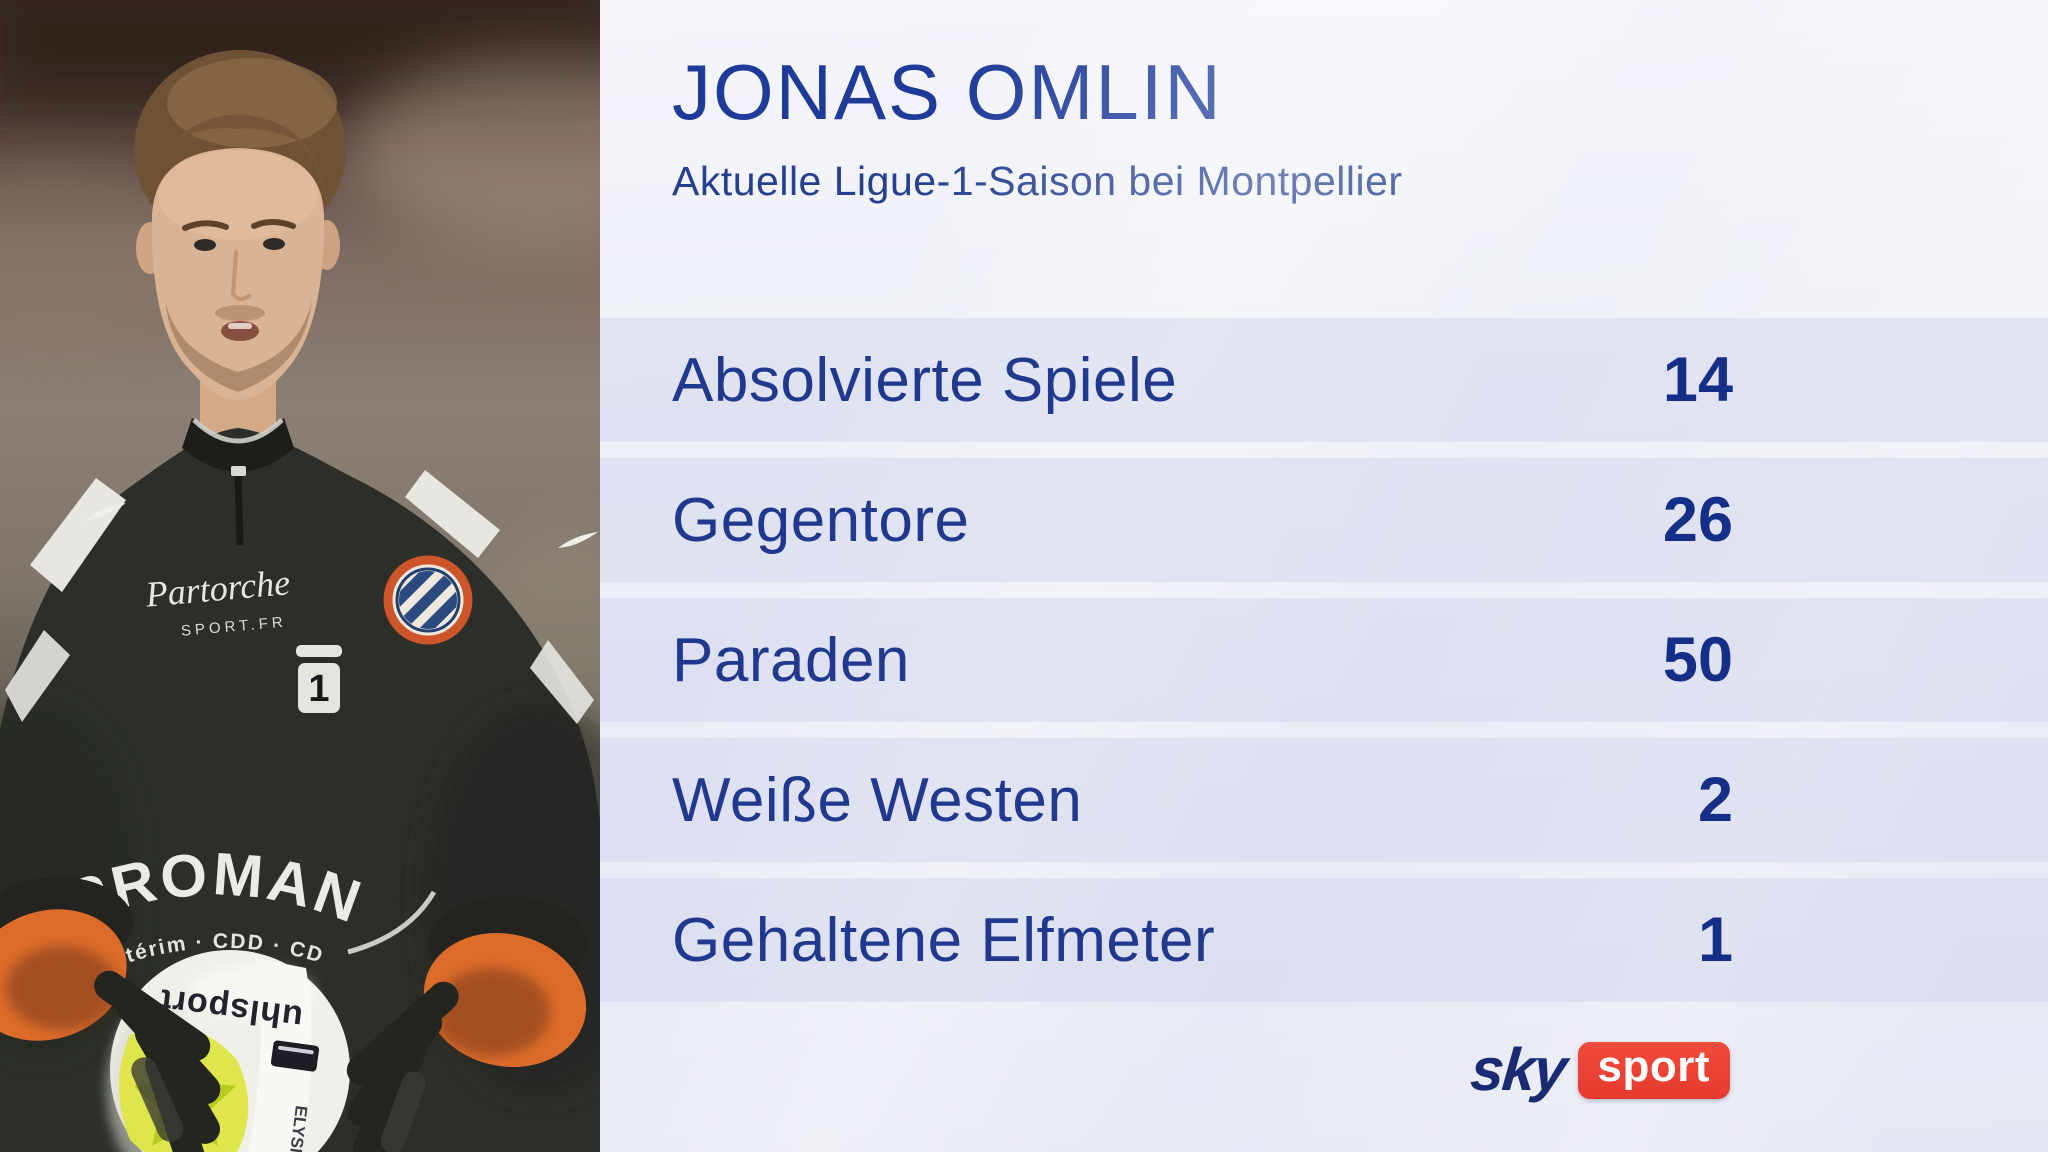 The height and width of the screenshot is (1152, 2048). What do you see at coordinates (821, 520) in the screenshot?
I see `stat-label: Gegentore` at bounding box center [821, 520].